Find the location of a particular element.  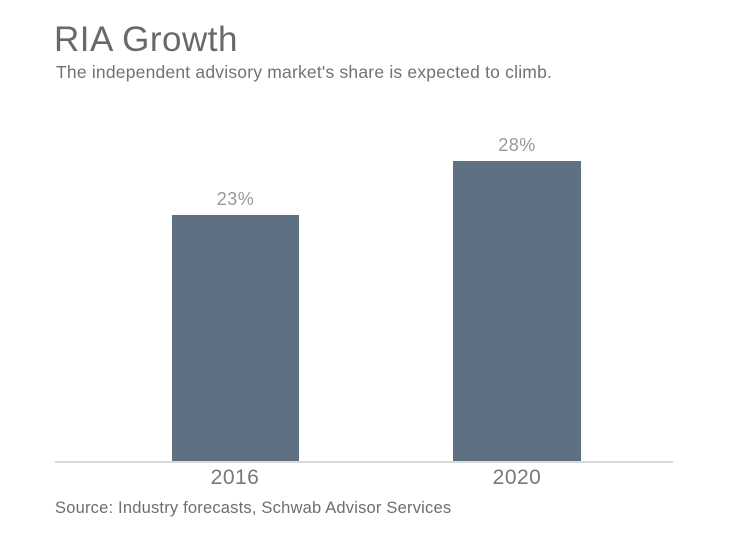

x-axis-label-2016: 2016 is located at coordinates (235, 477).